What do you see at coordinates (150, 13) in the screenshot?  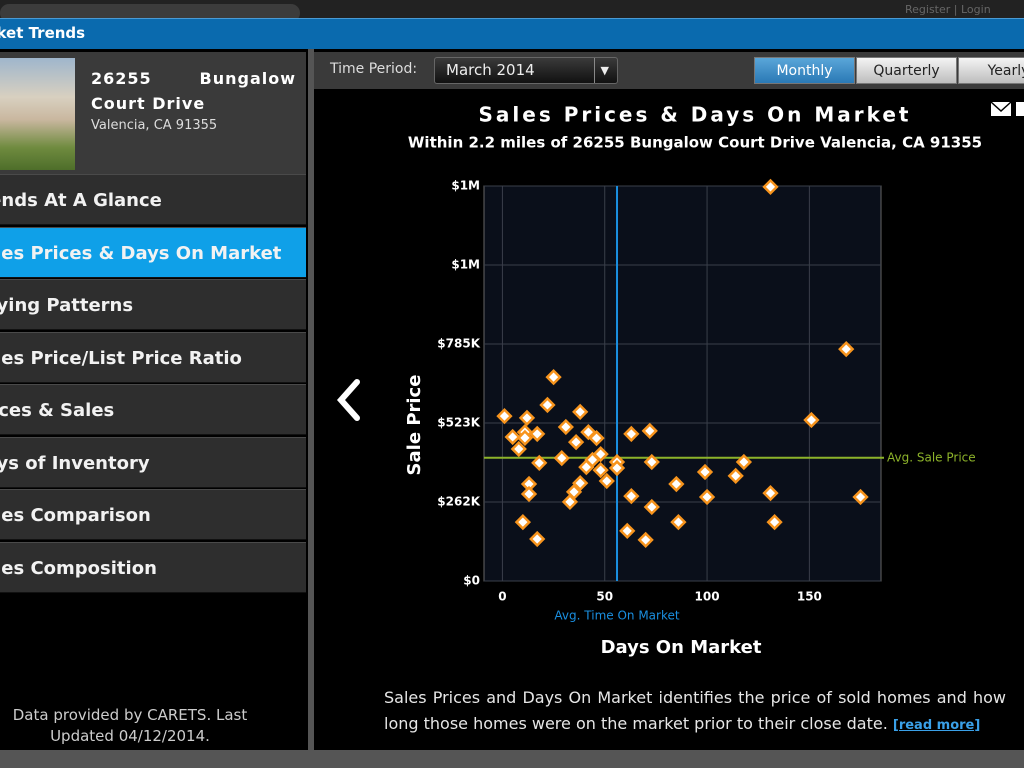 I see `search-box` at bounding box center [150, 13].